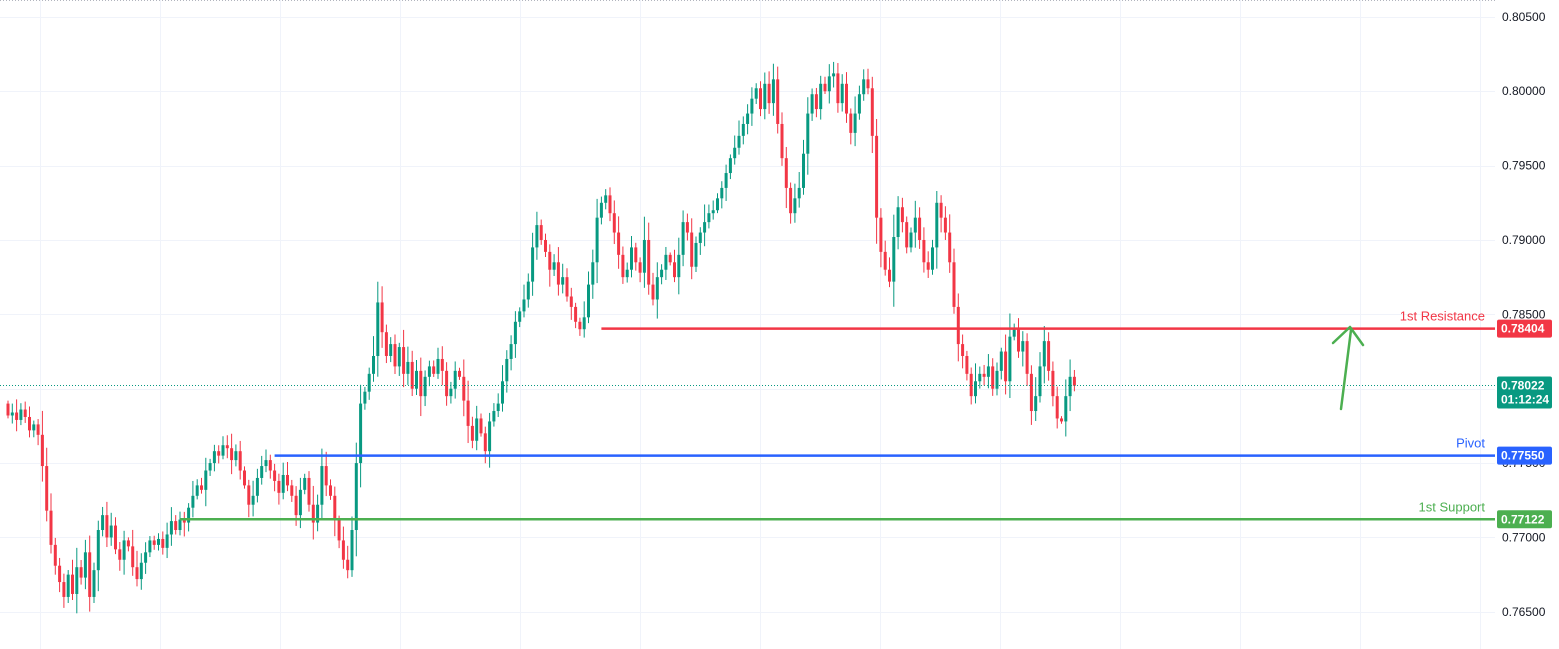 This screenshot has height=649, width=1559. I want to click on 1st-resistance-price-badge: 0.78404, so click(1524, 328).